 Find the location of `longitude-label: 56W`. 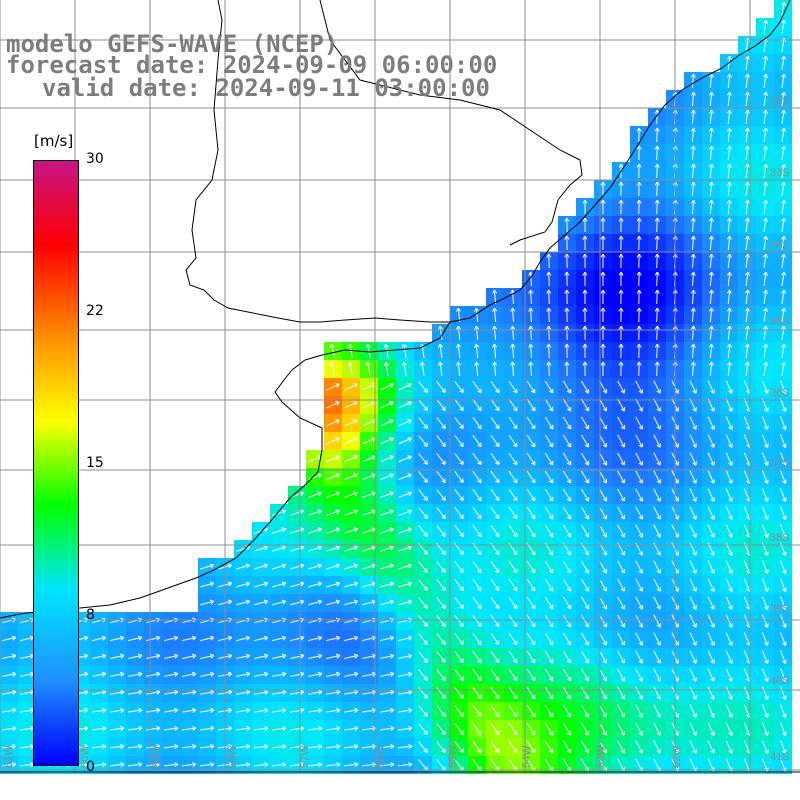

longitude-label: 56W is located at coordinates (381, 756).